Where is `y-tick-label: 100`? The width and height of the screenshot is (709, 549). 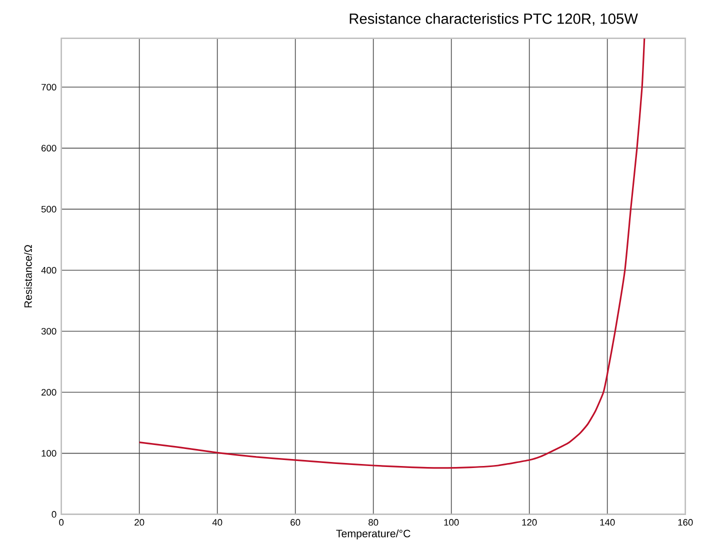 y-tick-label: 100 is located at coordinates (49, 453).